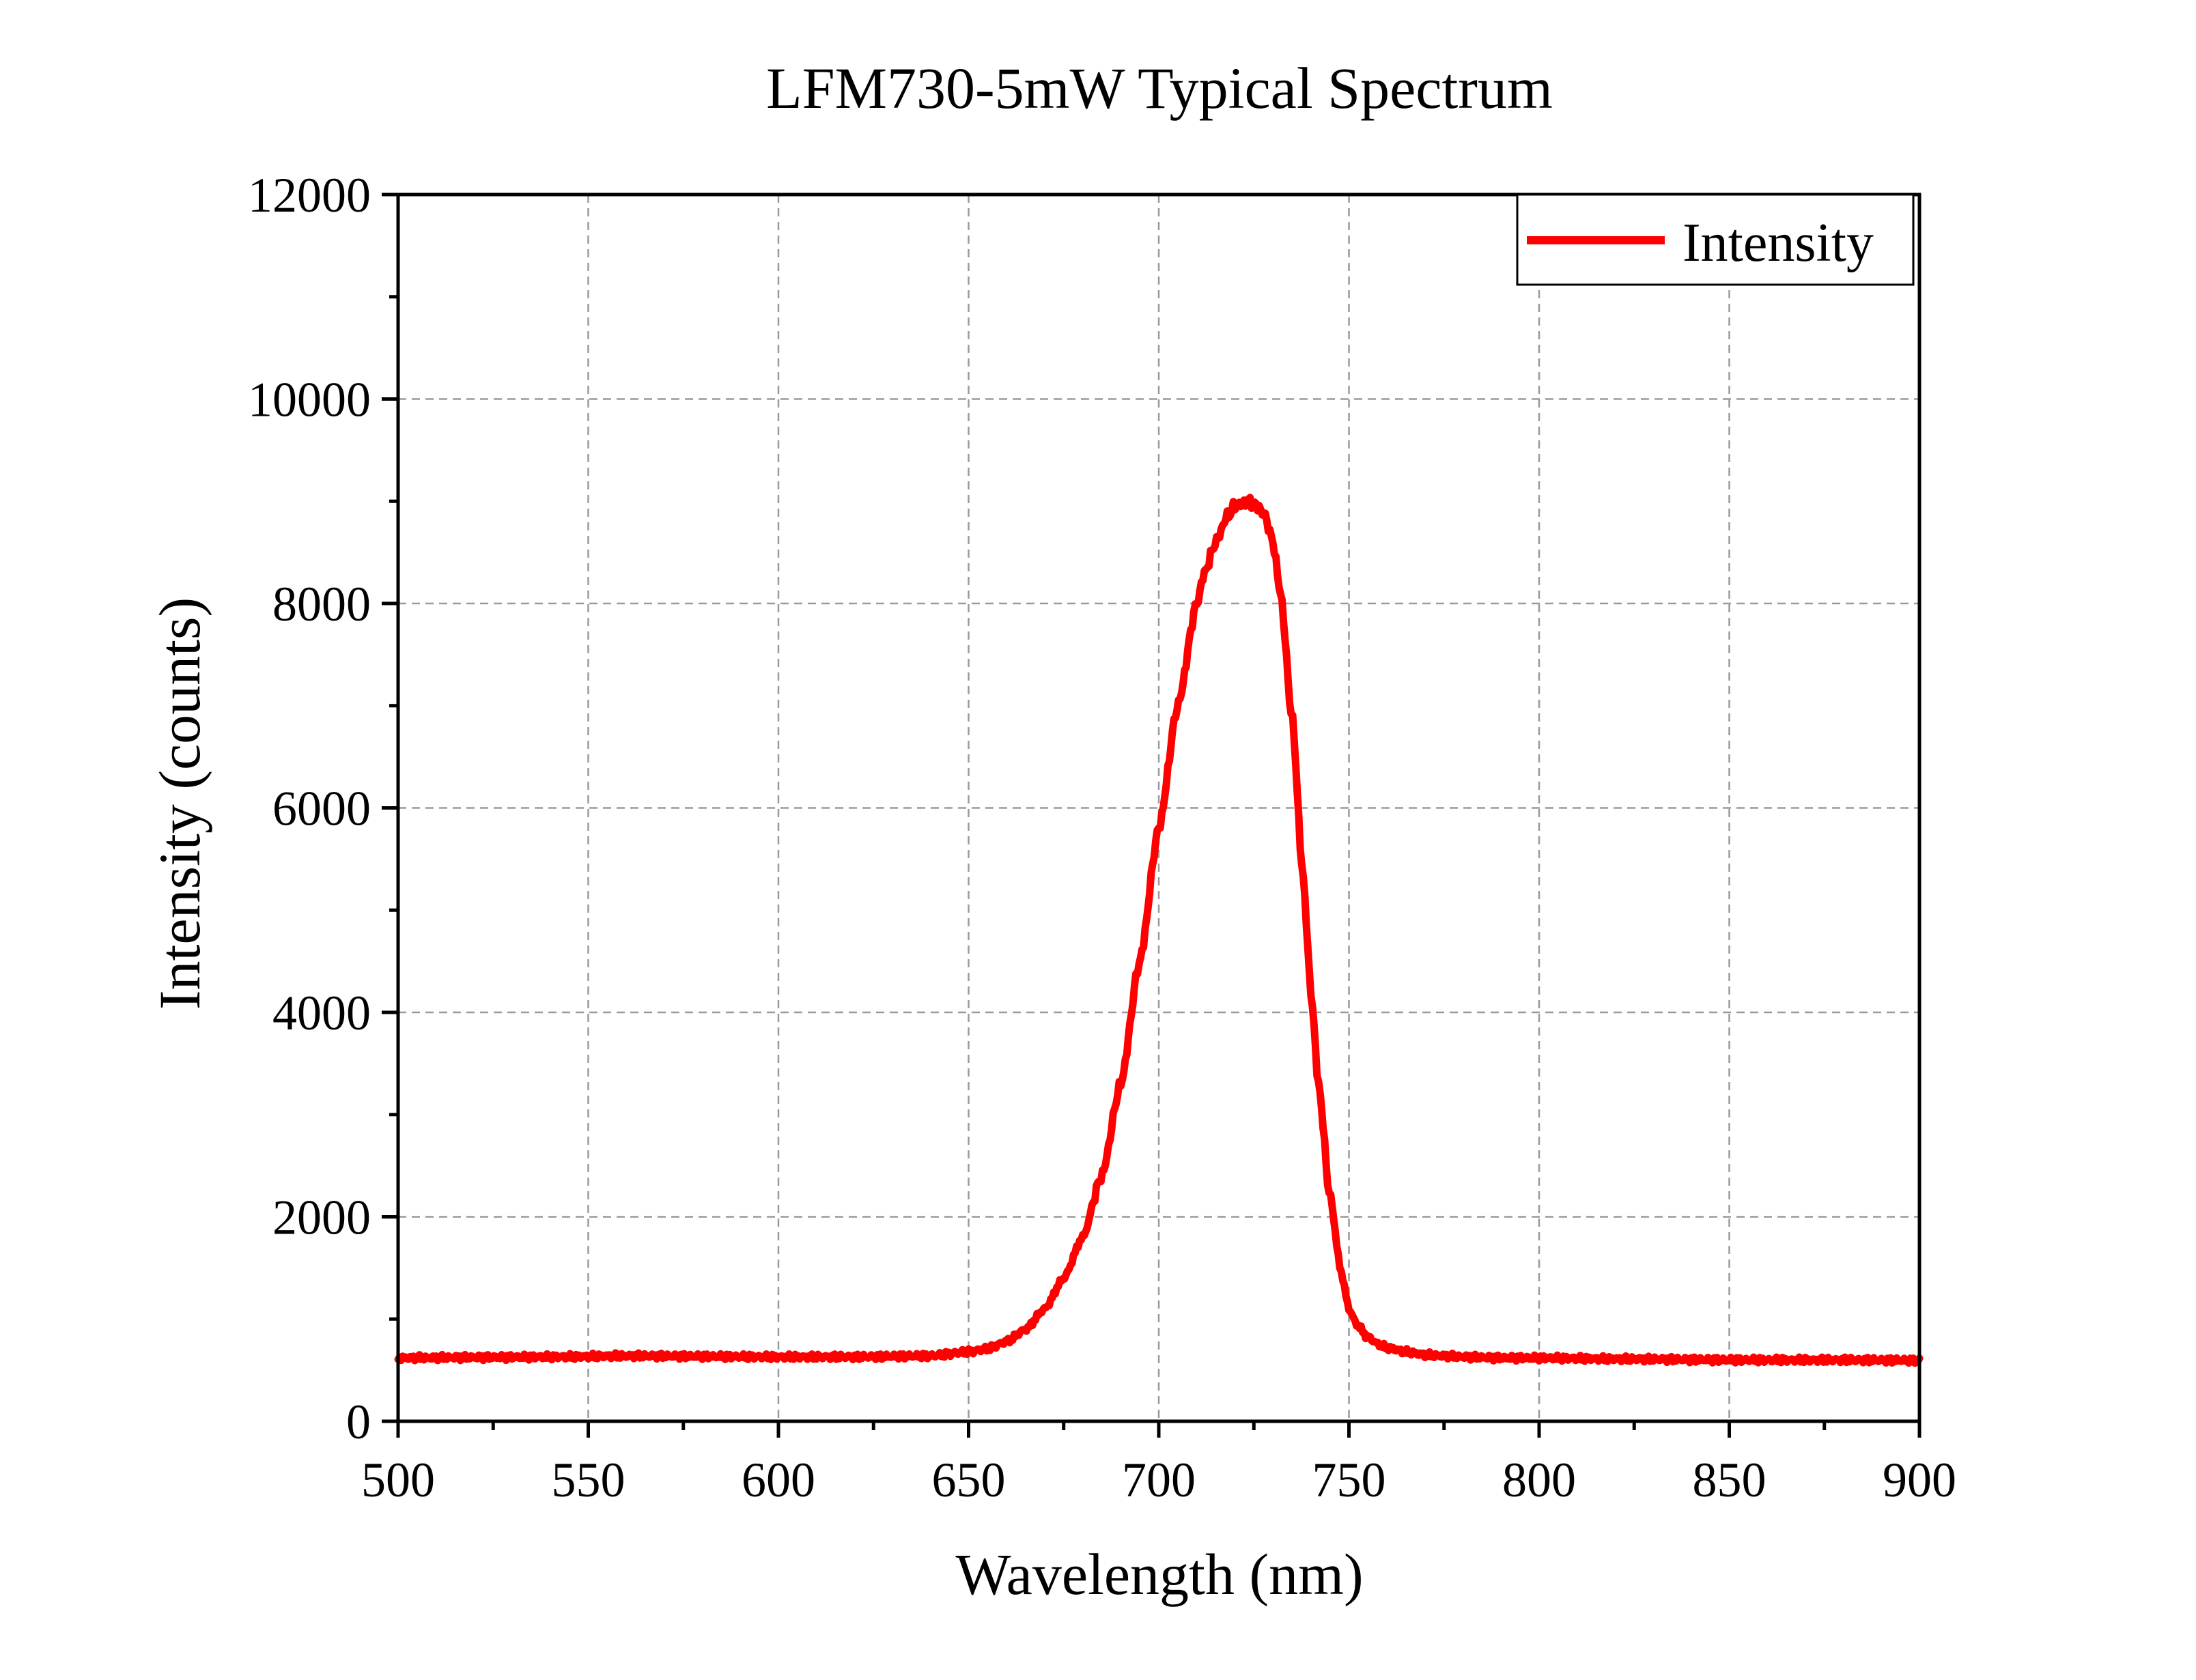  Describe the element at coordinates (1159, 1574) in the screenshot. I see `x-axis-label: Wavelength (nm)` at that location.